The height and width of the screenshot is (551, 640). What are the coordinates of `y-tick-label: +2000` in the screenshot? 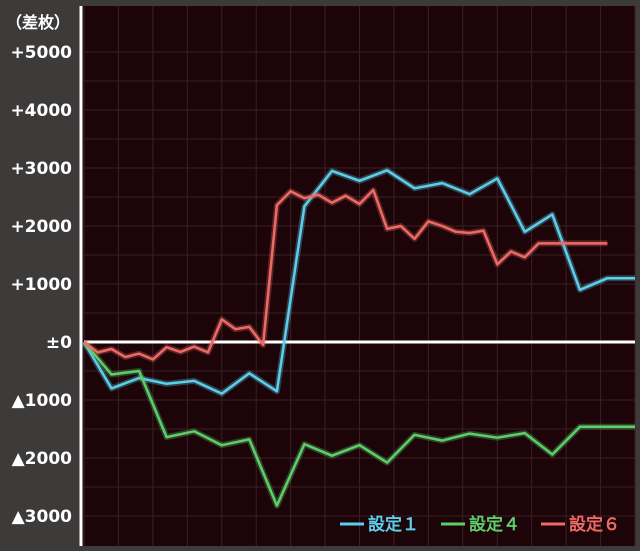 It's located at (41, 227).